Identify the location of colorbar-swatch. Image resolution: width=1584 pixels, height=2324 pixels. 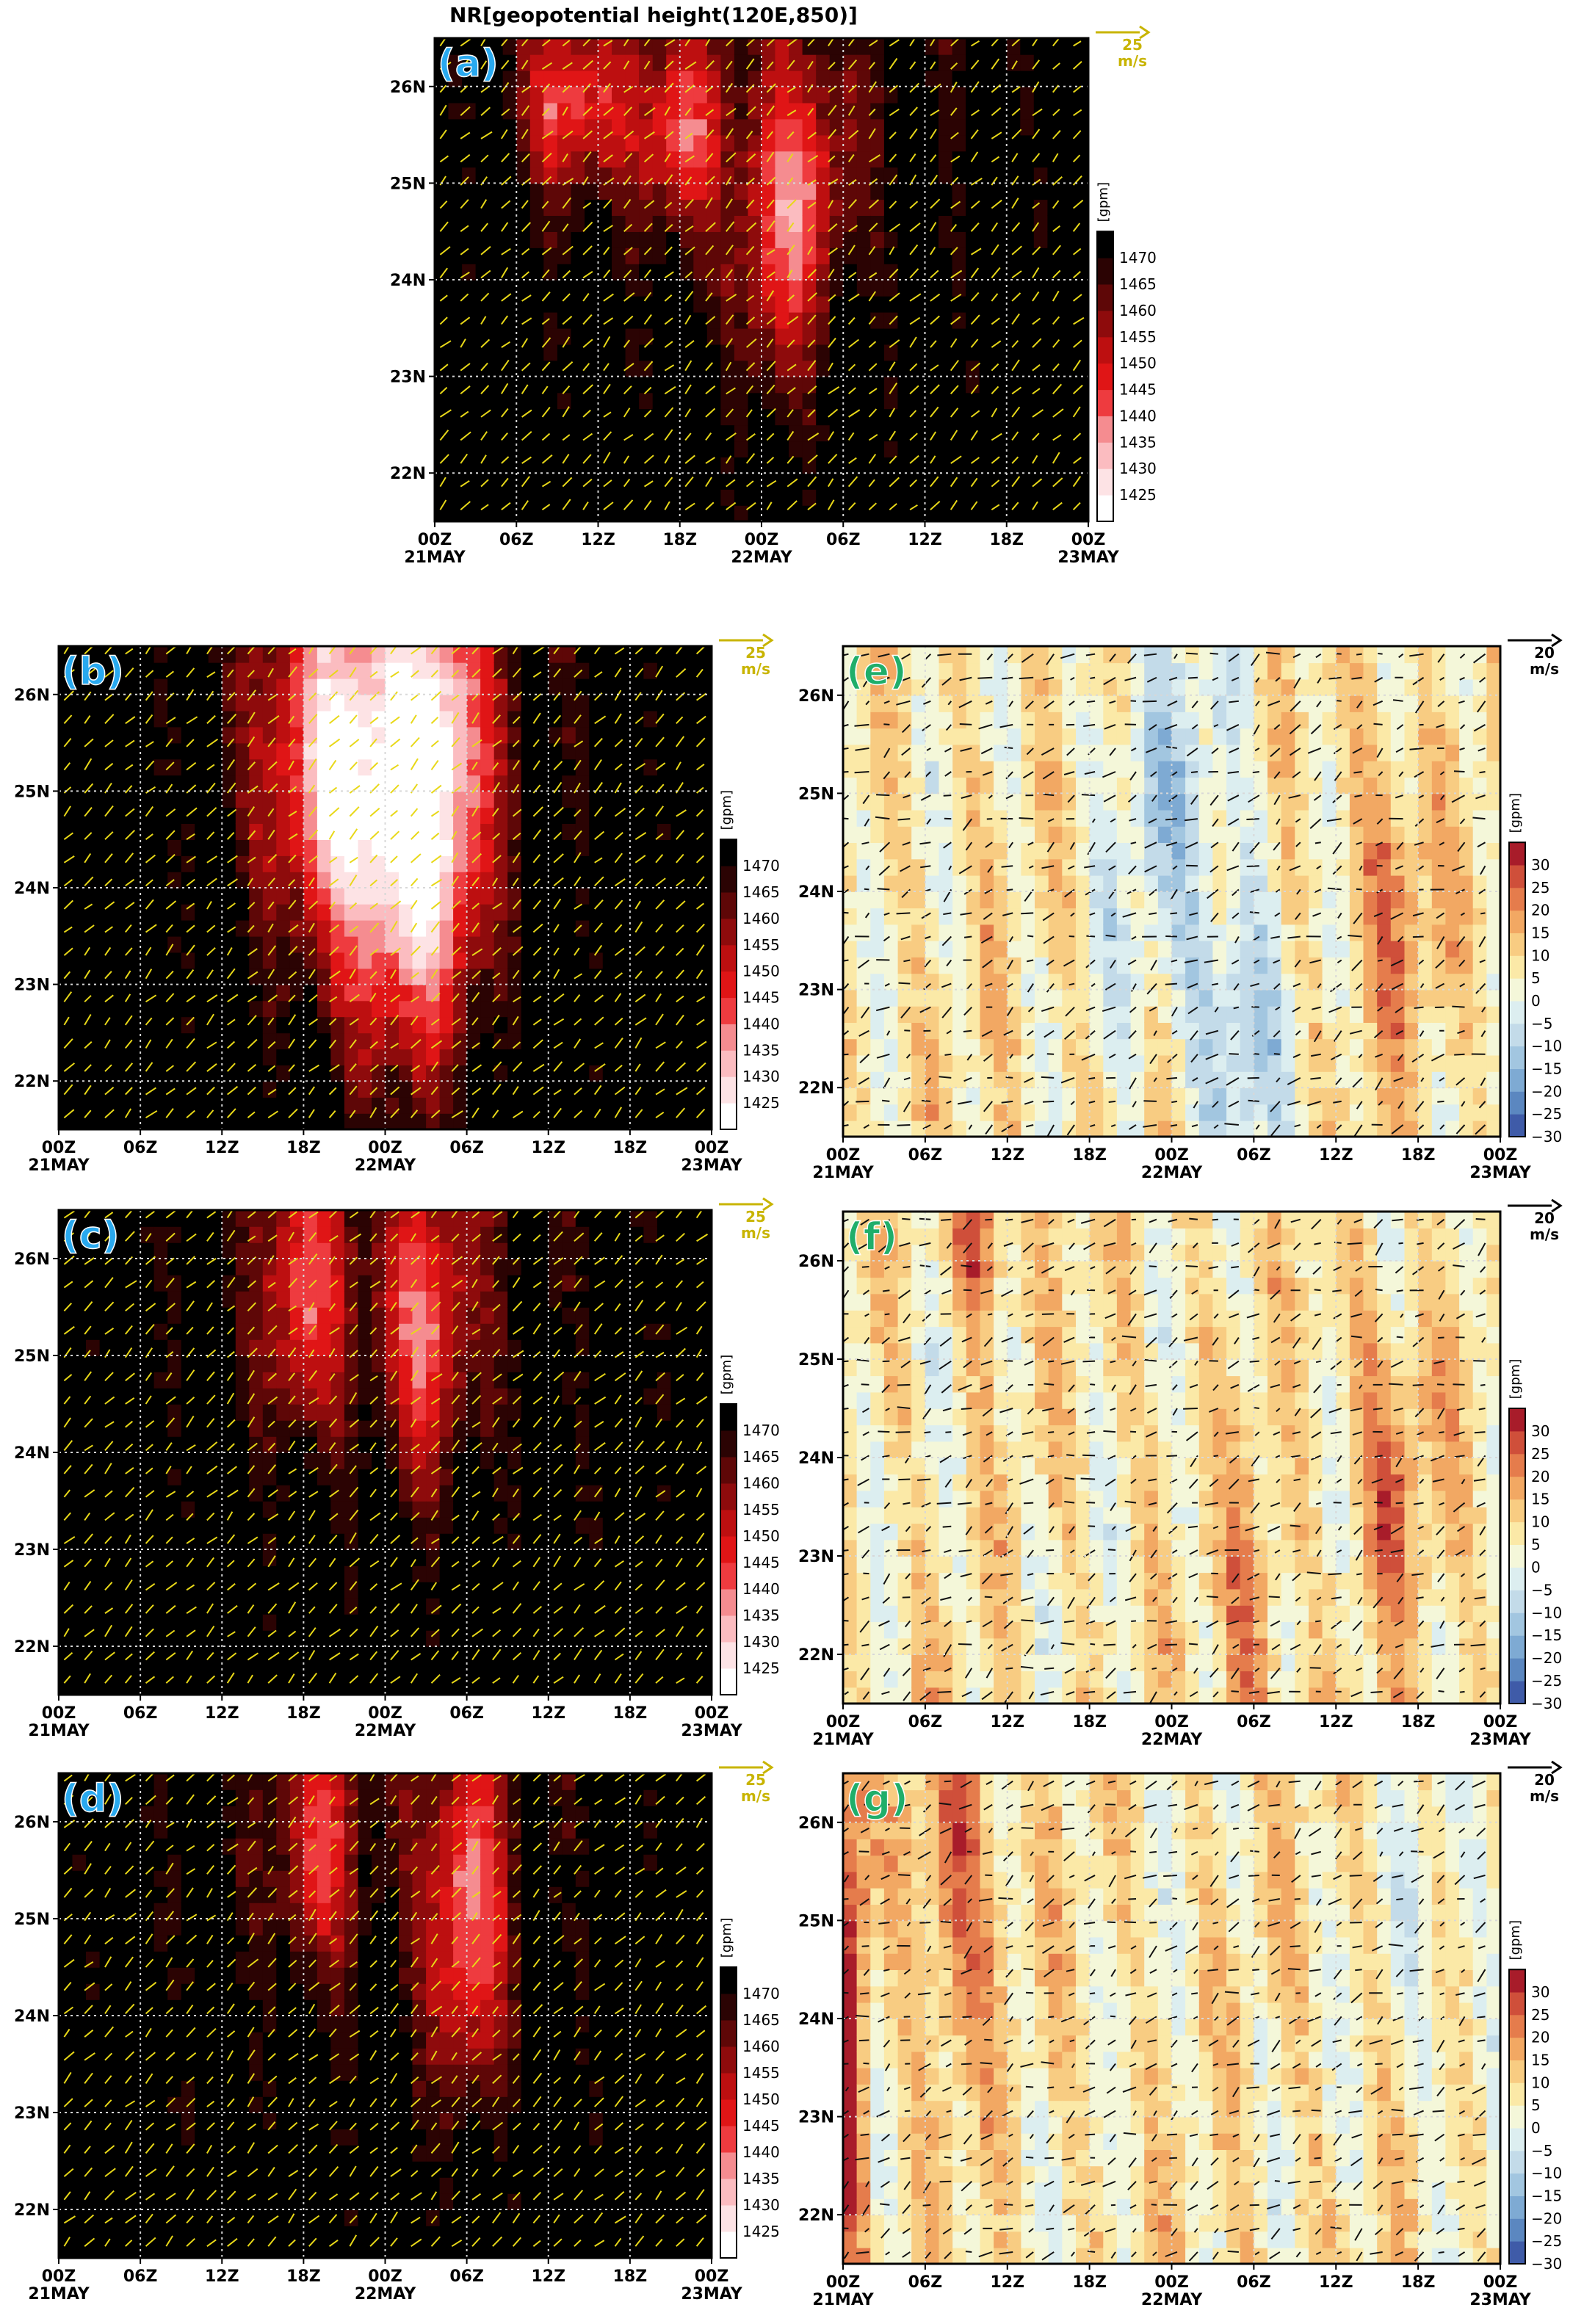
(729, 852).